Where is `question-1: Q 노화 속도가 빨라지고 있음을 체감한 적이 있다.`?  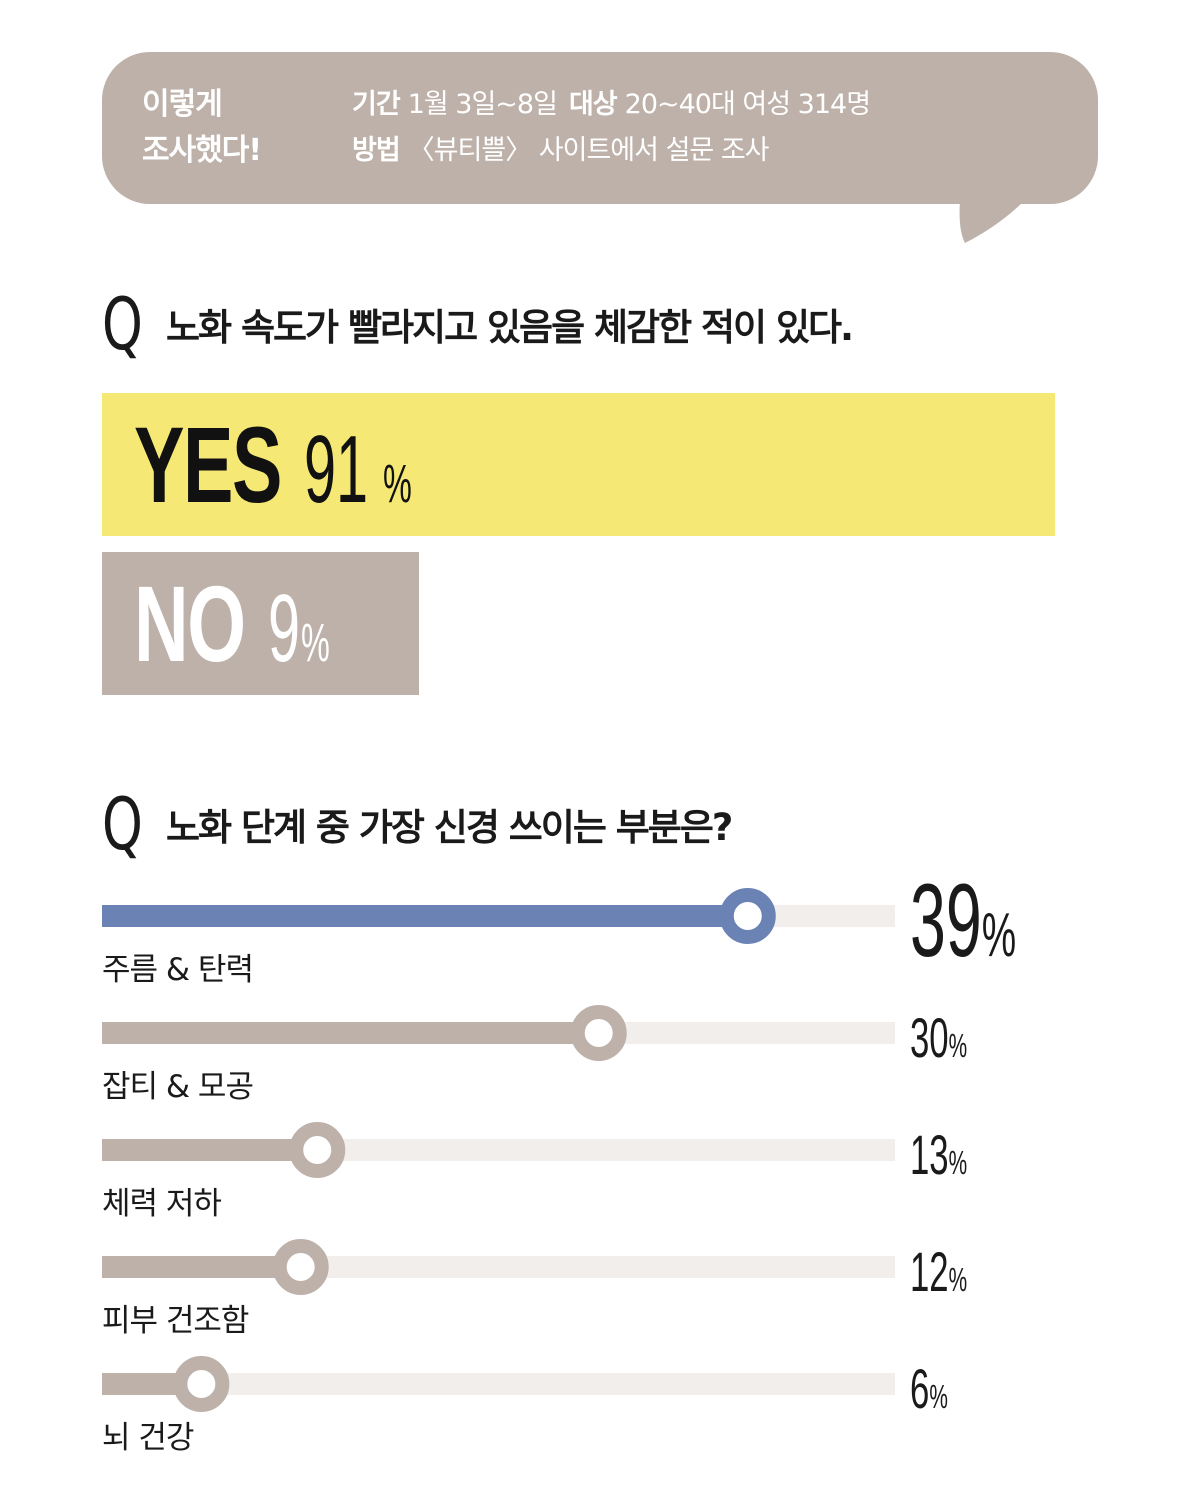 question-1: Q 노화 속도가 빨라지고 있음을 체감한 적이 있다. is located at coordinates (478, 324).